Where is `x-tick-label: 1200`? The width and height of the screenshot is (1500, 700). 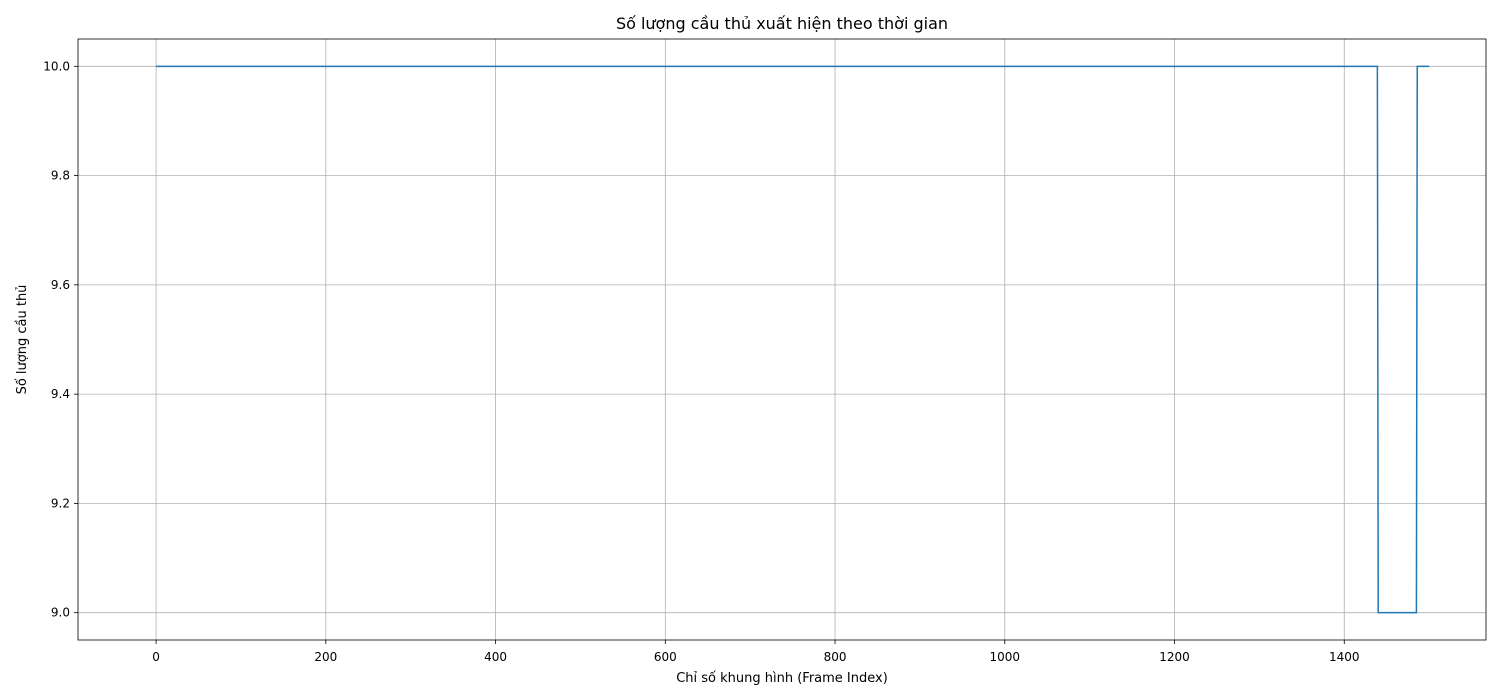
x-tick-label: 1200 is located at coordinates (1174, 657).